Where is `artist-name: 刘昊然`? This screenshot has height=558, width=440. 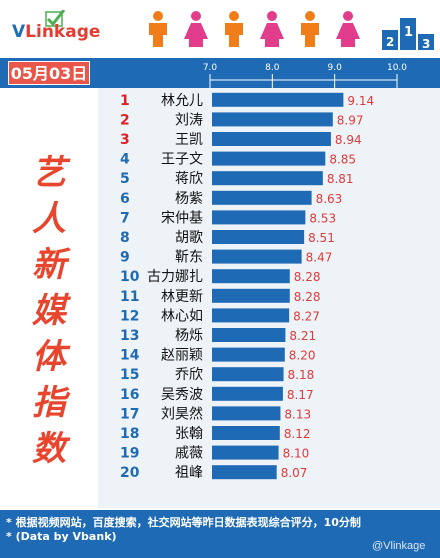
artist-name: 刘昊然 is located at coordinates (182, 413).